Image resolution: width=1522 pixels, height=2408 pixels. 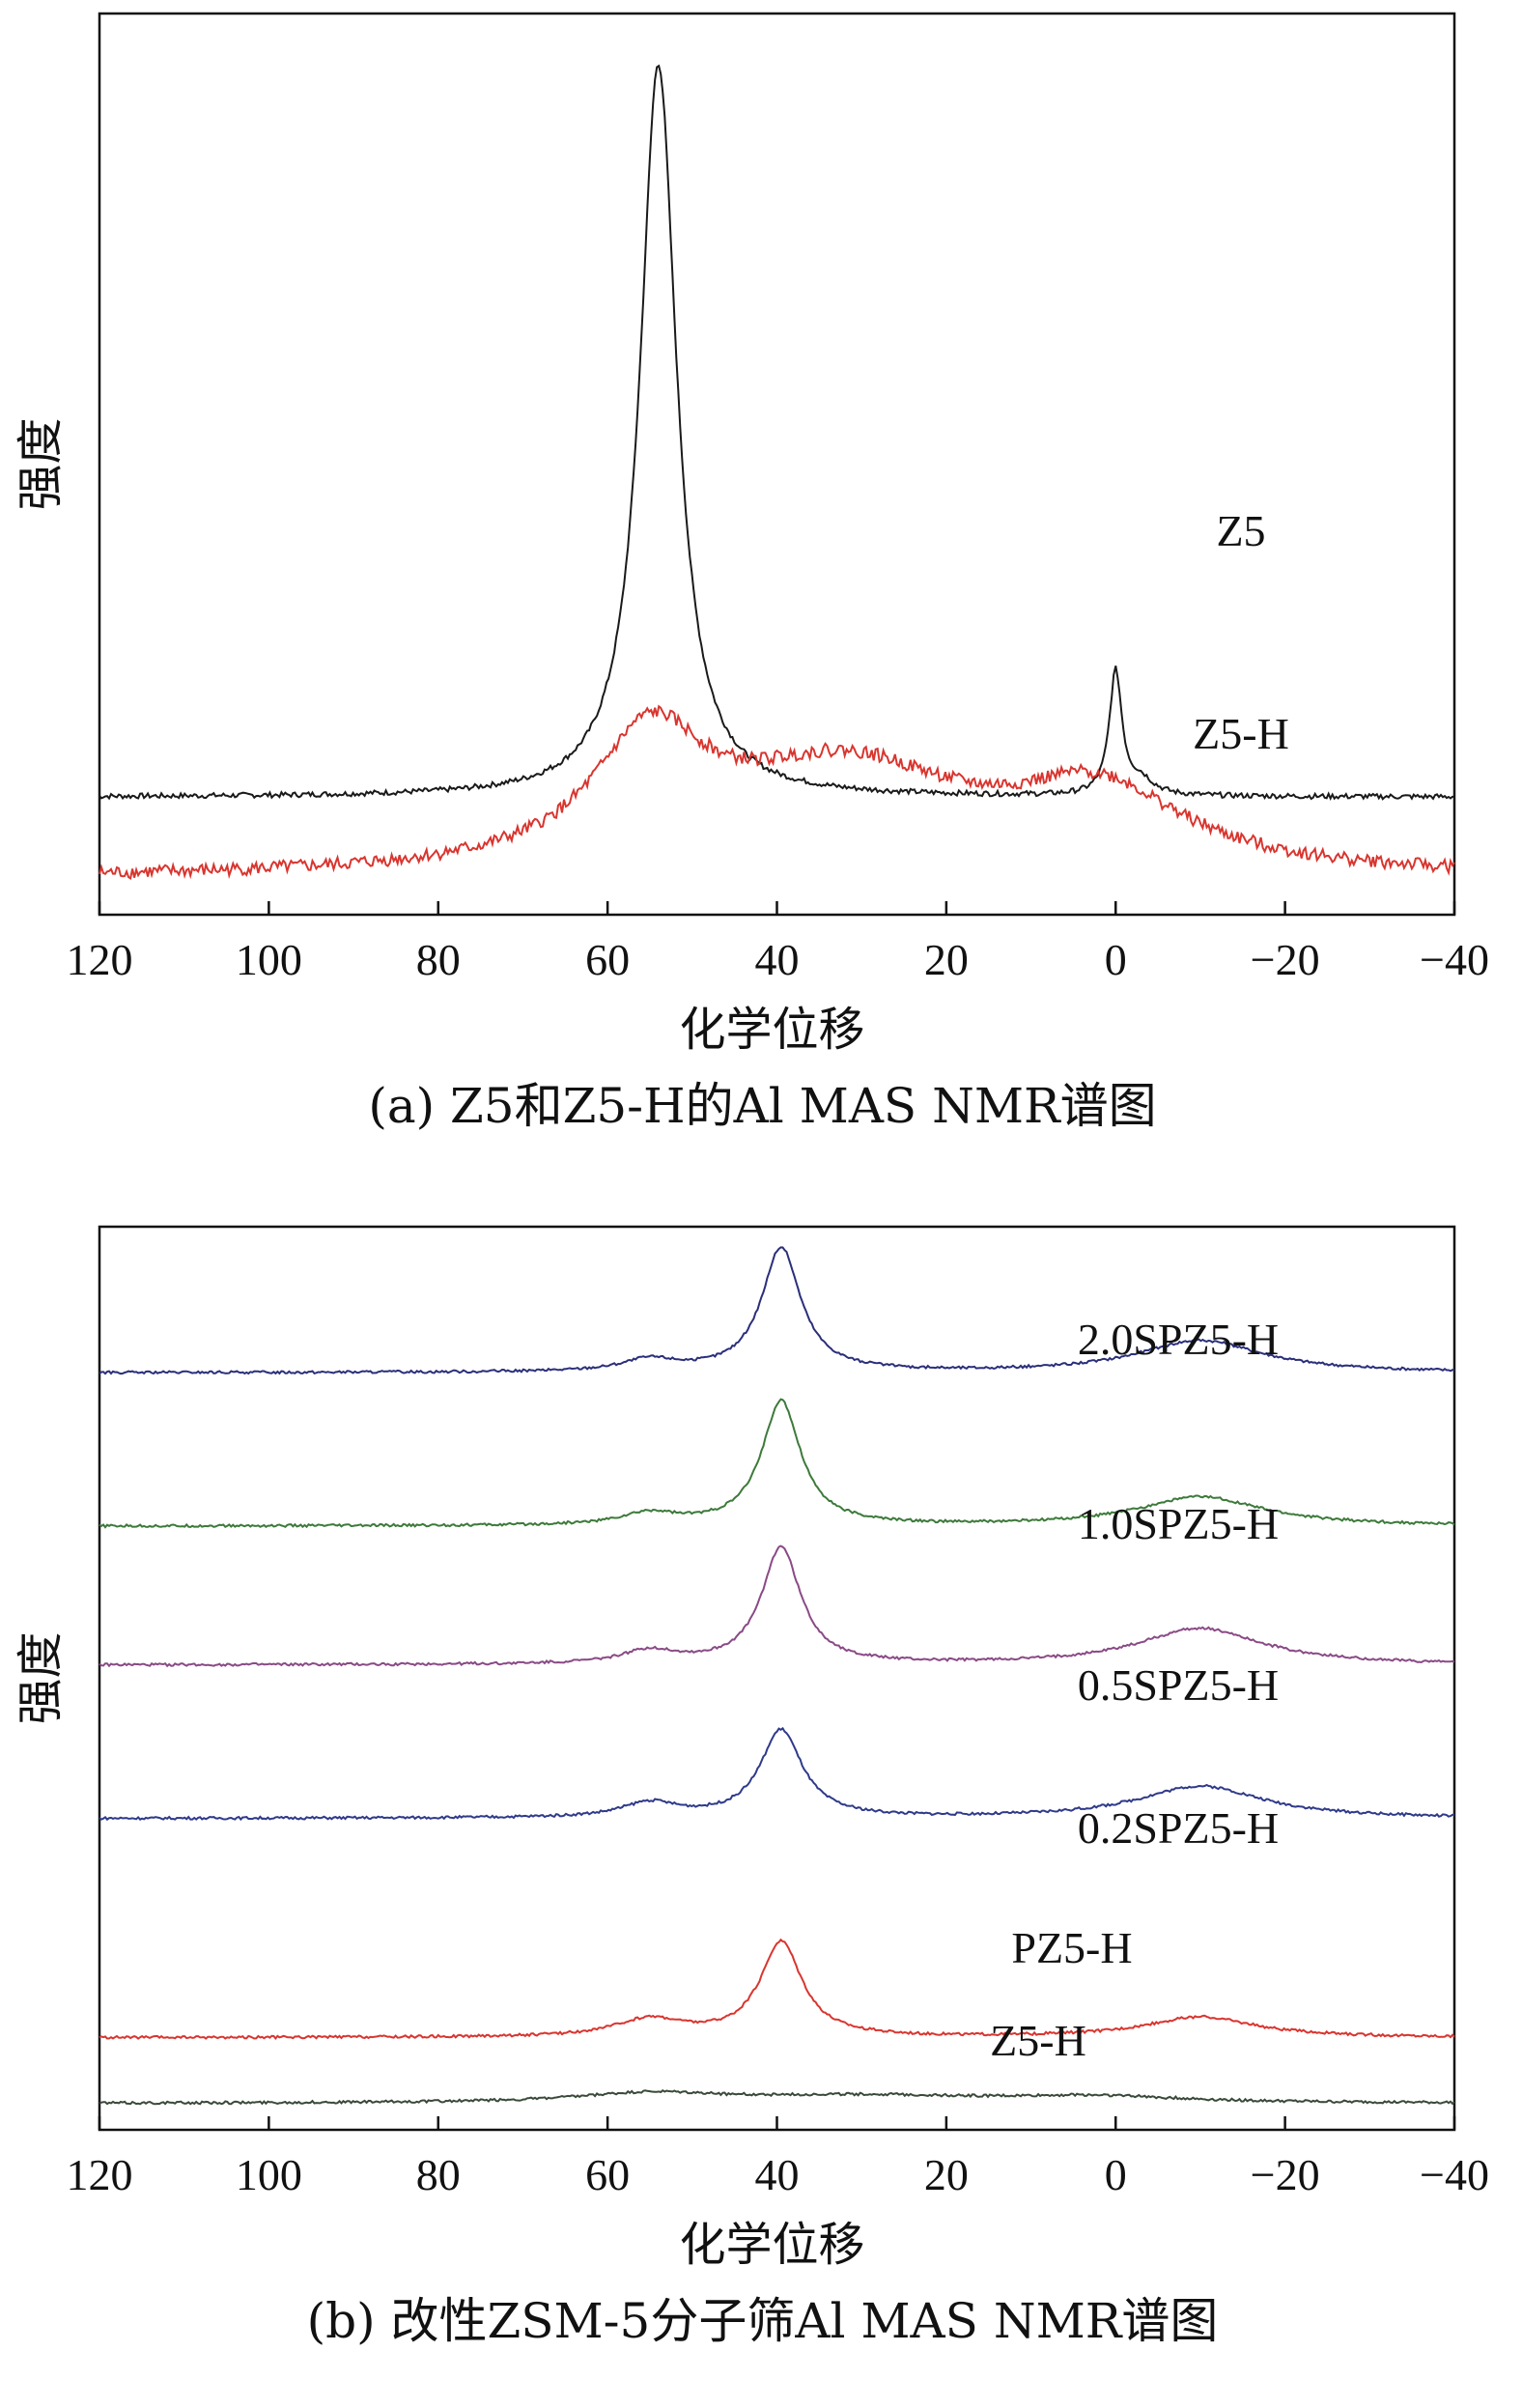 What do you see at coordinates (1071, 1947) in the screenshot?
I see `series-label: PZ5-H` at bounding box center [1071, 1947].